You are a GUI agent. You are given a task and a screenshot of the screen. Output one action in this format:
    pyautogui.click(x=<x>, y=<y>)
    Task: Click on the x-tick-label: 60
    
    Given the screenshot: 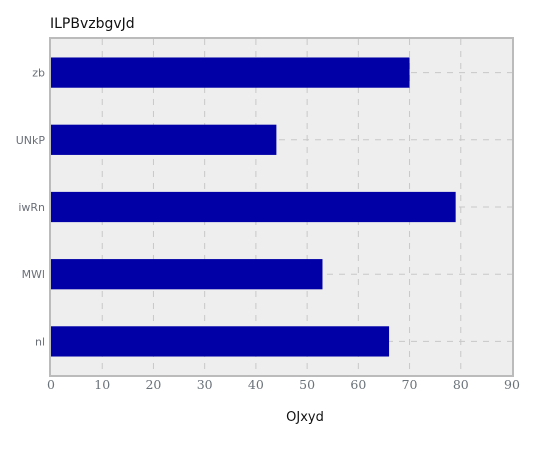 What is the action you would take?
    pyautogui.click(x=358, y=384)
    